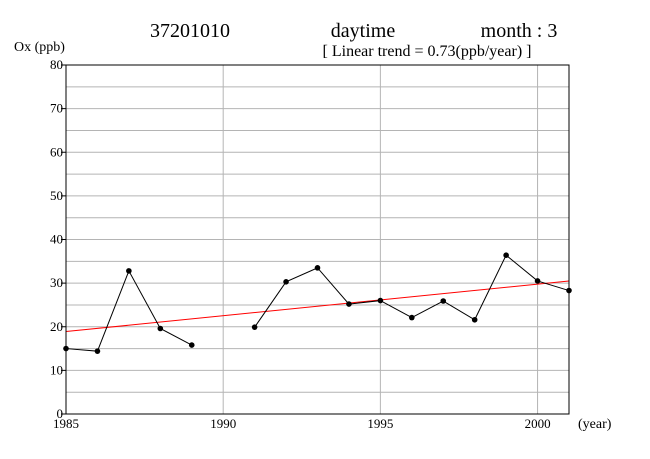 The image size is (650, 459). What do you see at coordinates (56, 64) in the screenshot?
I see `y-tick-label: 80` at bounding box center [56, 64].